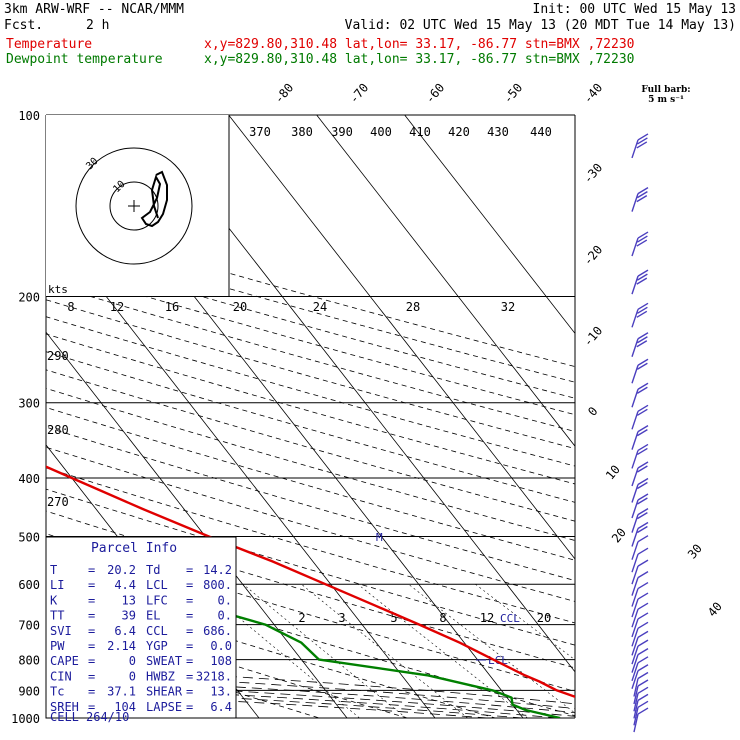  What do you see at coordinates (172, 307) in the screenshot?
I see `theta-e-label: 16` at bounding box center [172, 307].